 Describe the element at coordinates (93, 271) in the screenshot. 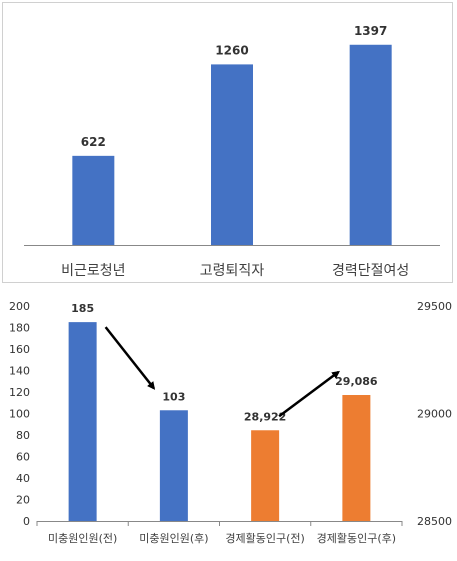

I see `chart1-x-tick-label: 비근로청년` at that location.